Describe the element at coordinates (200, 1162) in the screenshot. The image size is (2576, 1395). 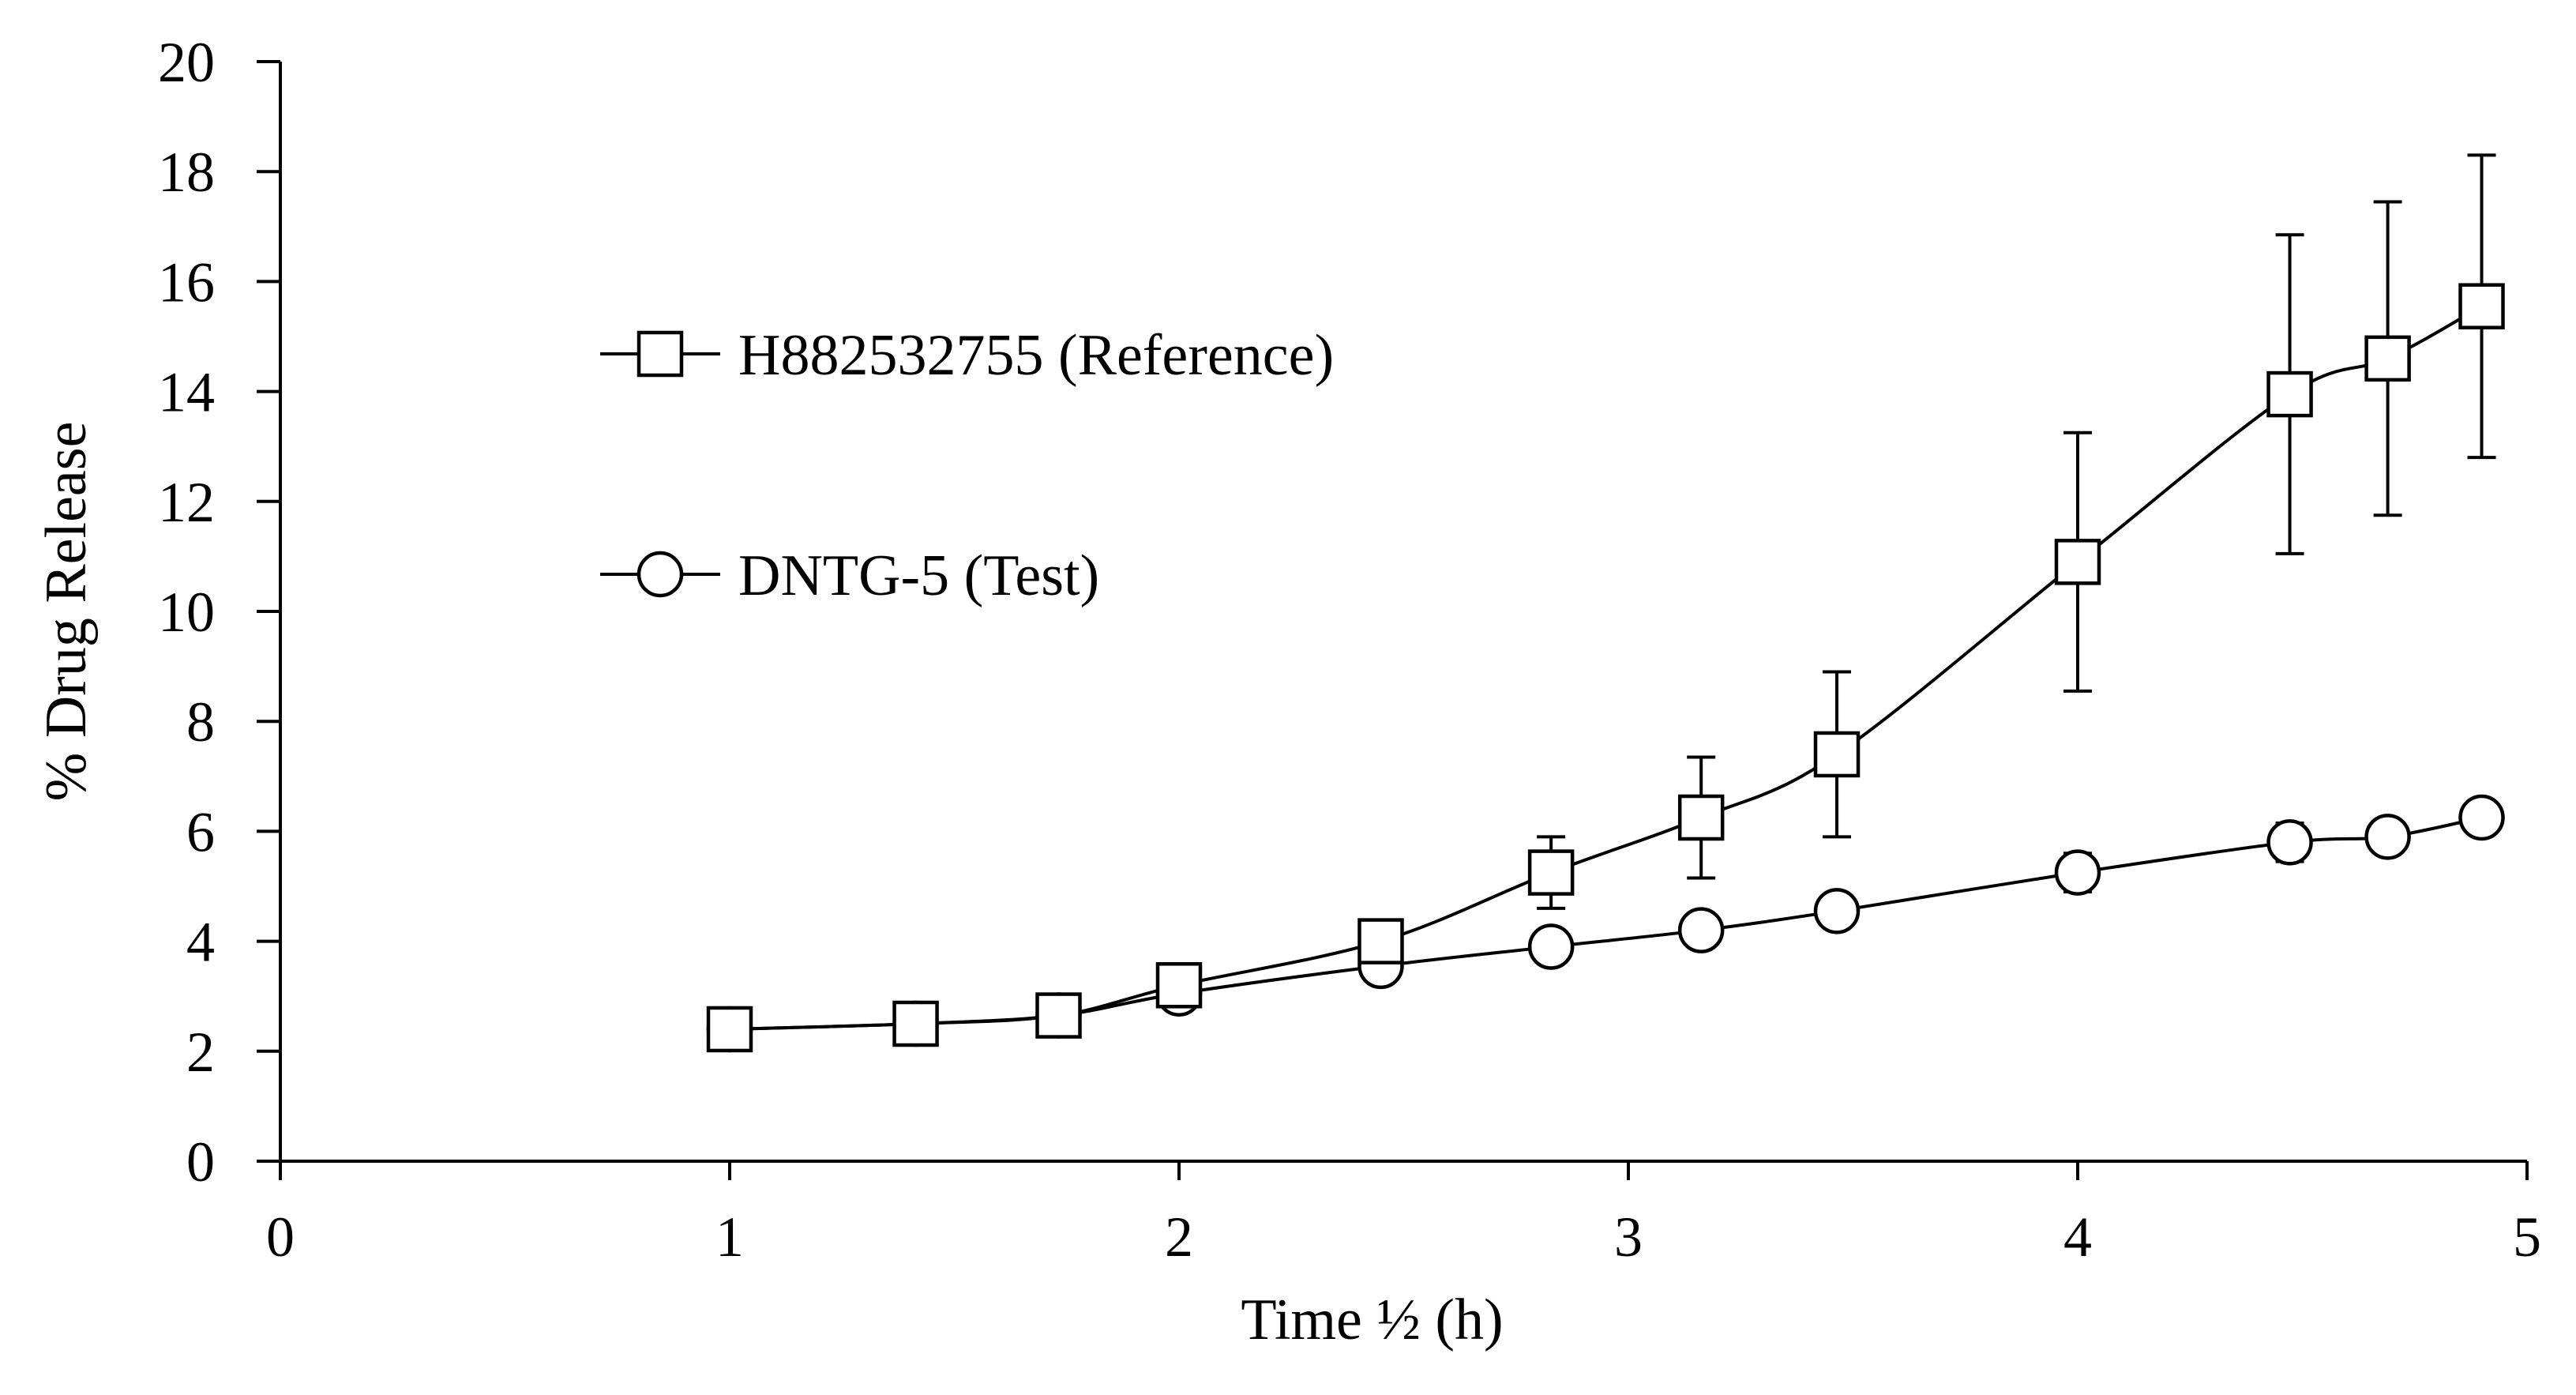
I see `y-tick-label: 0` at that location.